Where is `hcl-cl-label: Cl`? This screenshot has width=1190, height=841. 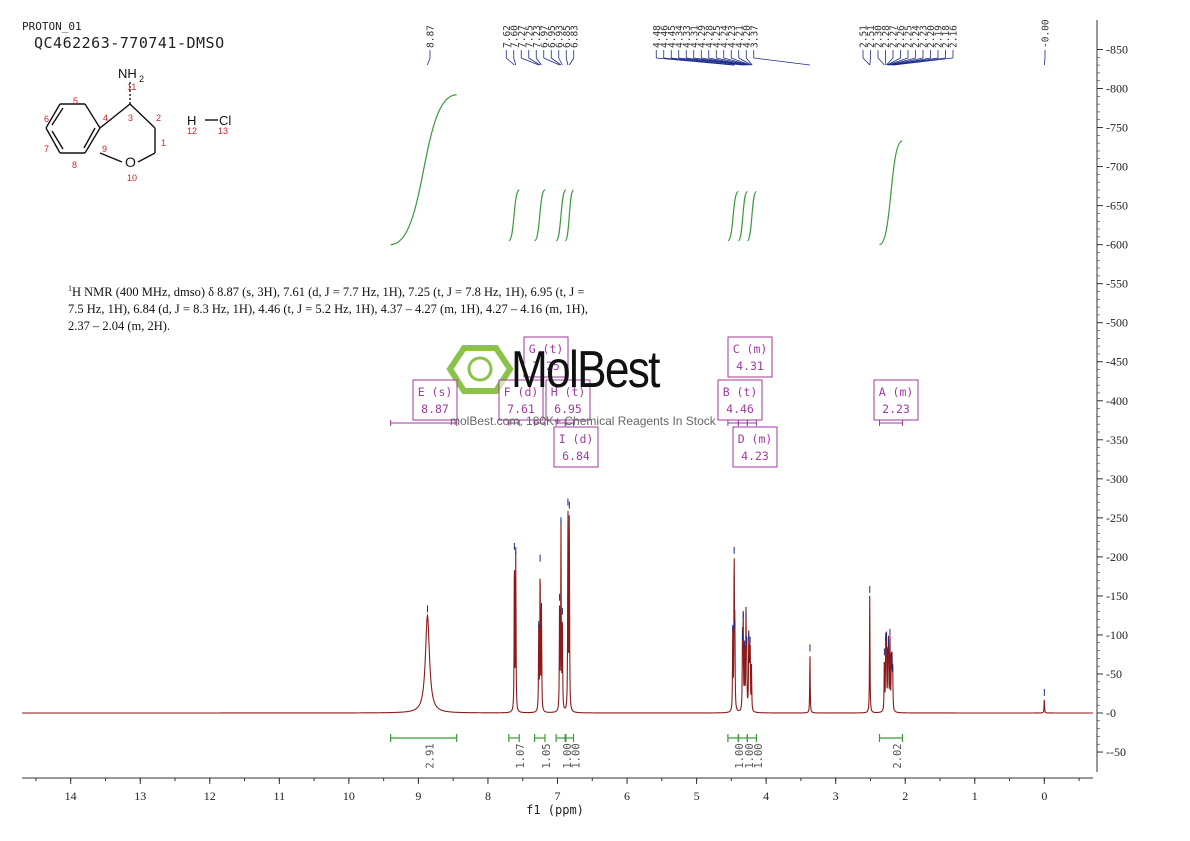 hcl-cl-label: Cl is located at coordinates (225, 120).